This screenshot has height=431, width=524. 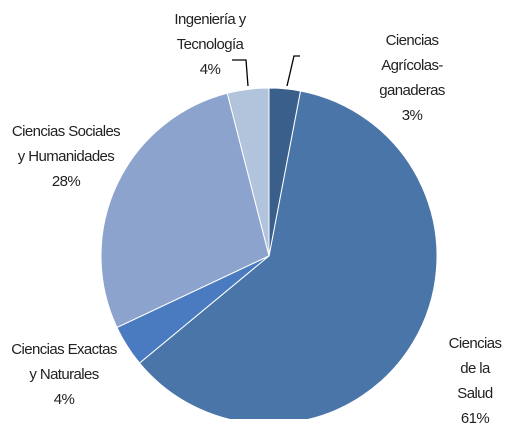 I want to click on slice-label: Ciencias de la Salud 61%, so click(x=475, y=381).